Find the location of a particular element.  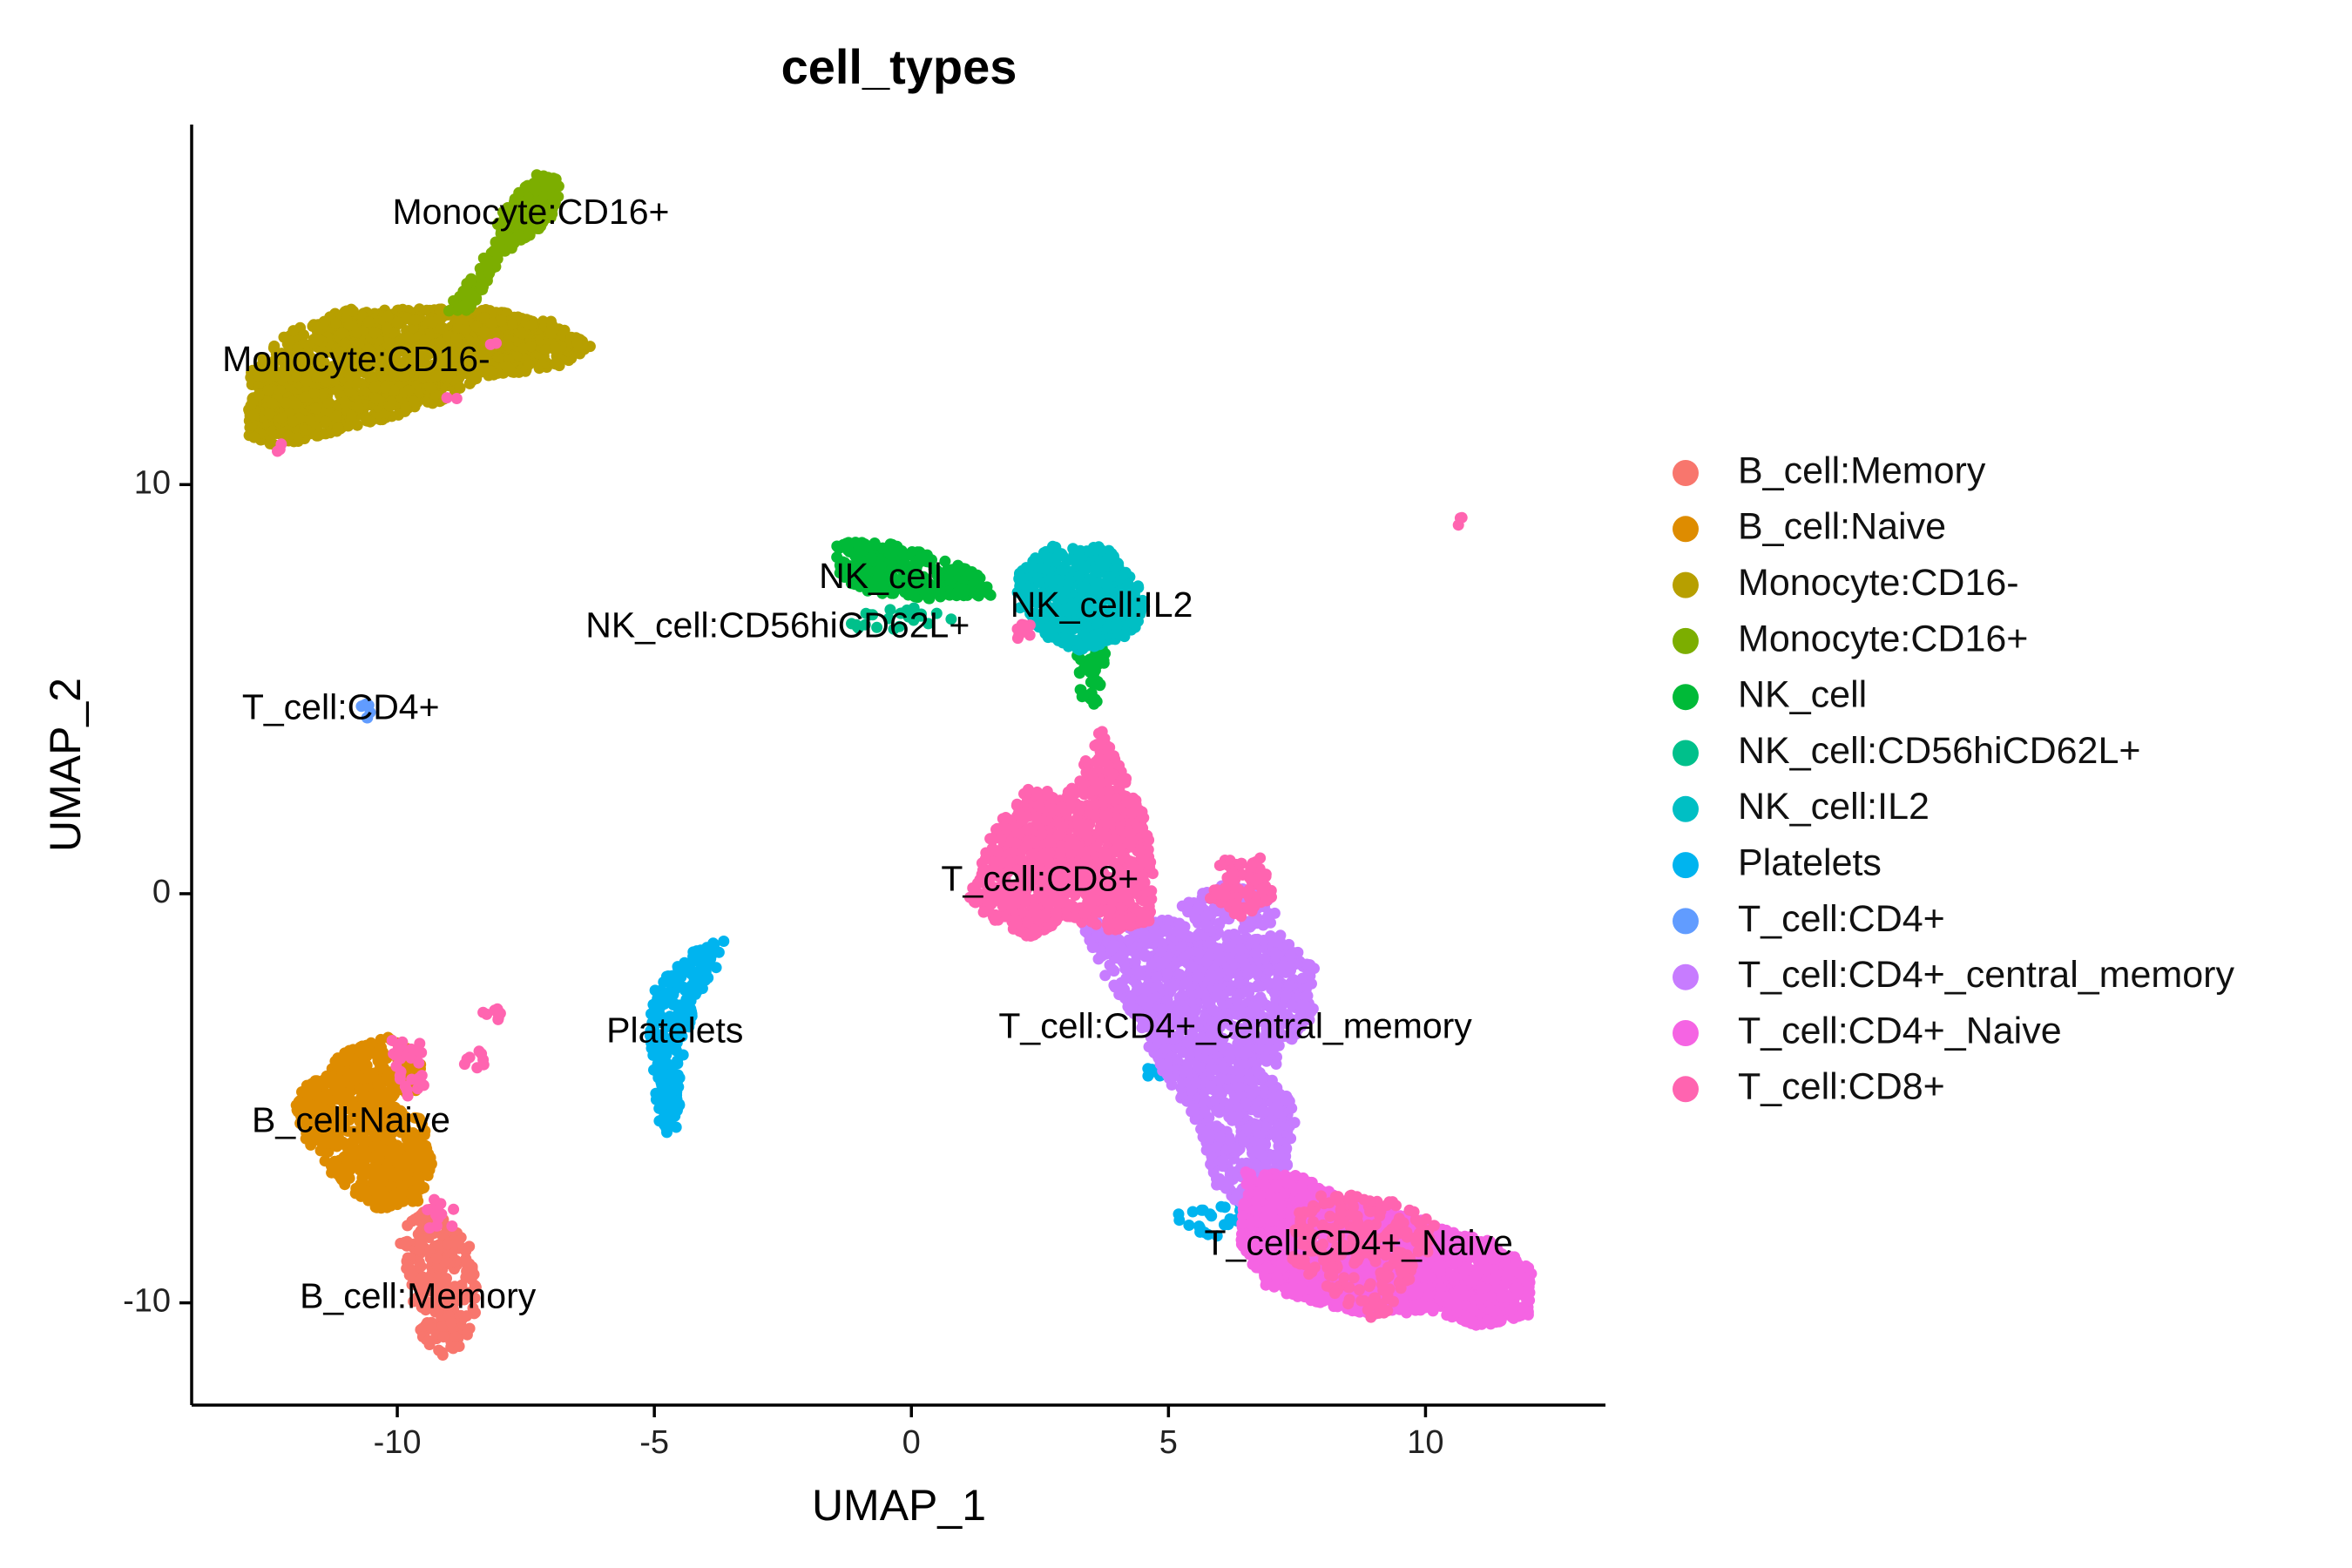

chart-title: cell_types is located at coordinates (899, 66).